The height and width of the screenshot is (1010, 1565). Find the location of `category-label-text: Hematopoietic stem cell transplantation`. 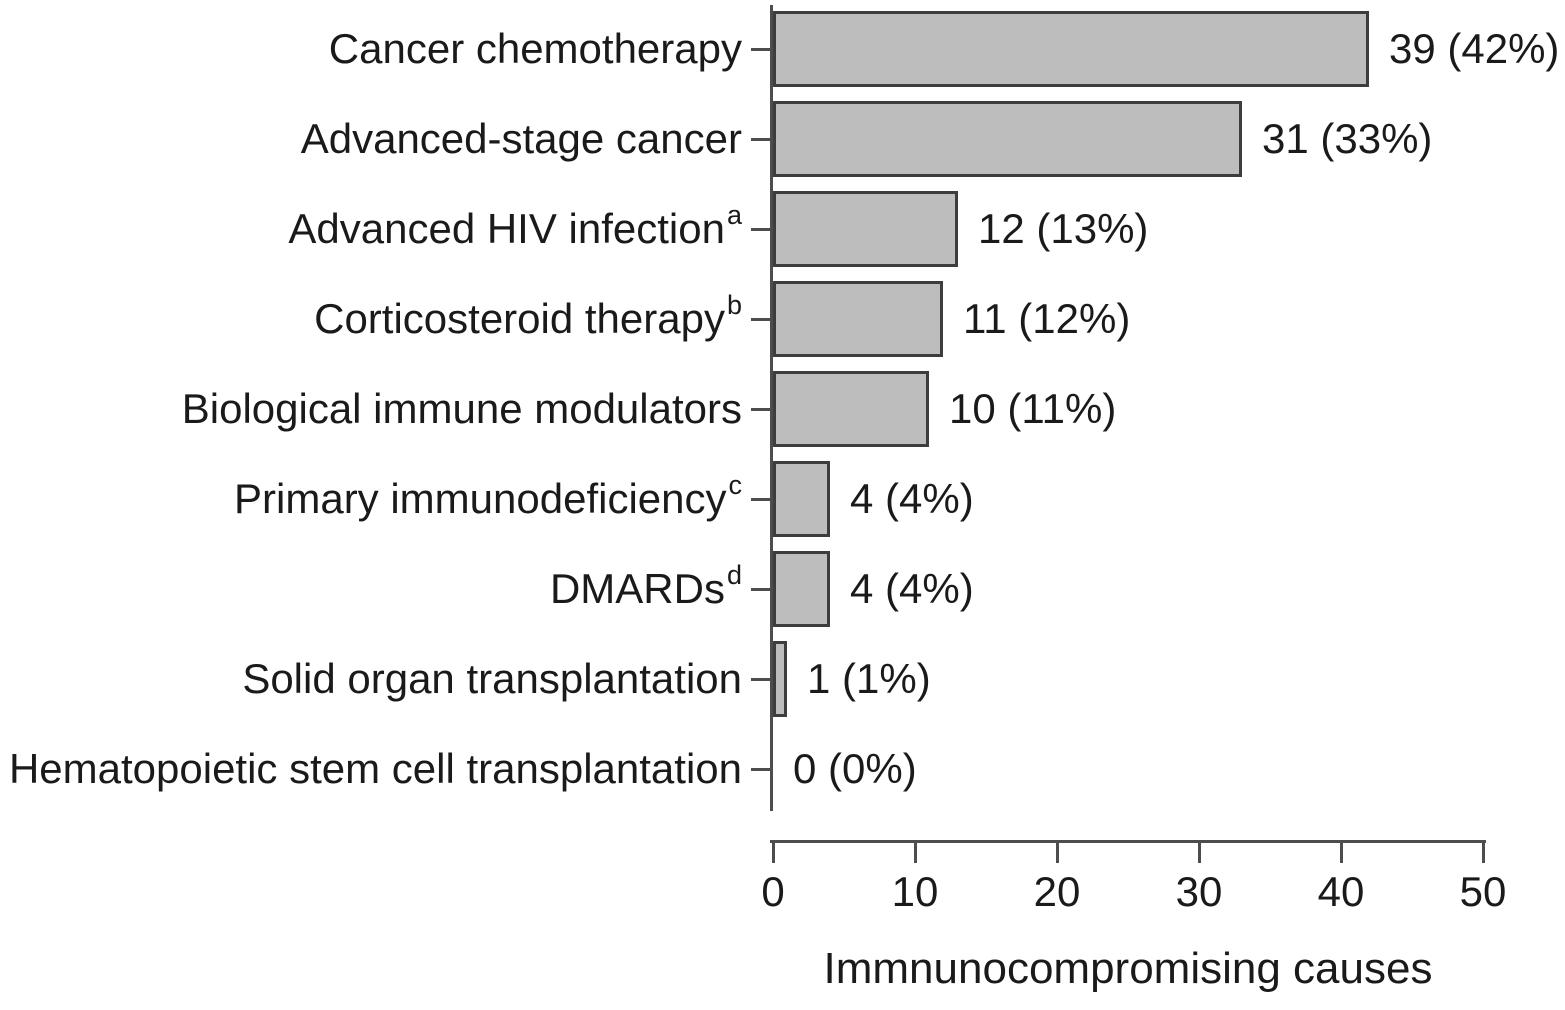

category-label-text: Hematopoietic stem cell transplantation is located at coordinates (375, 768).